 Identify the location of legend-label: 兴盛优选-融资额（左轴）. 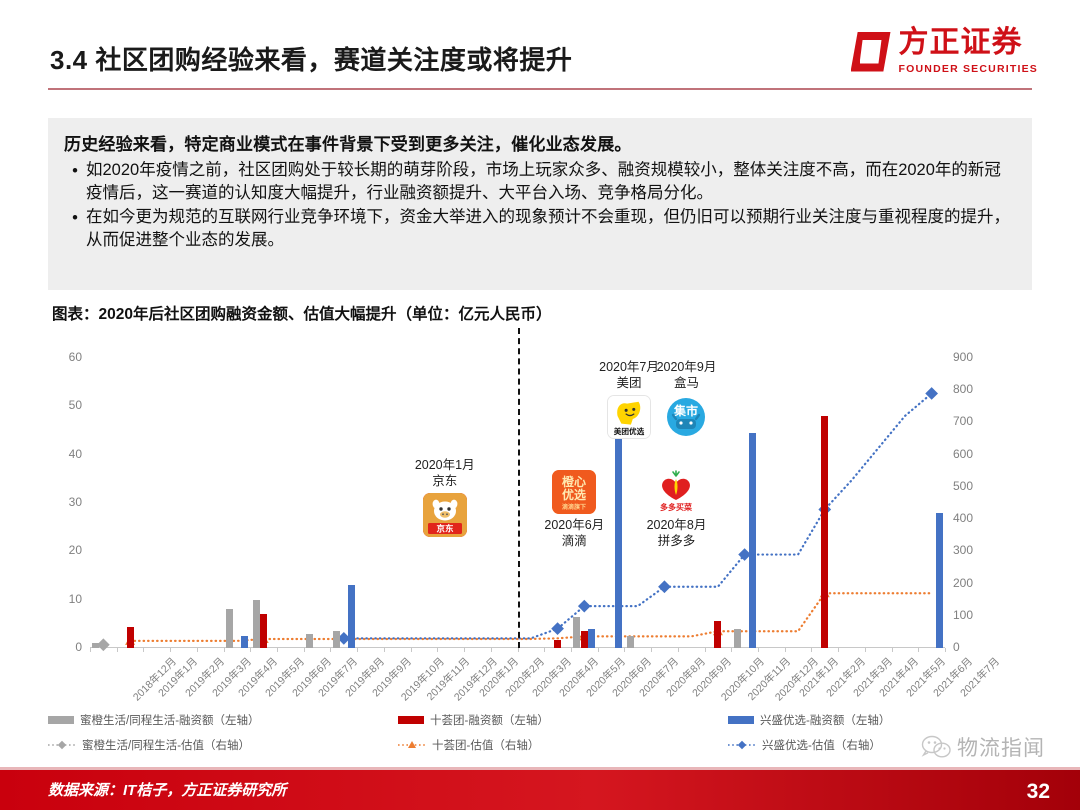
(825, 721).